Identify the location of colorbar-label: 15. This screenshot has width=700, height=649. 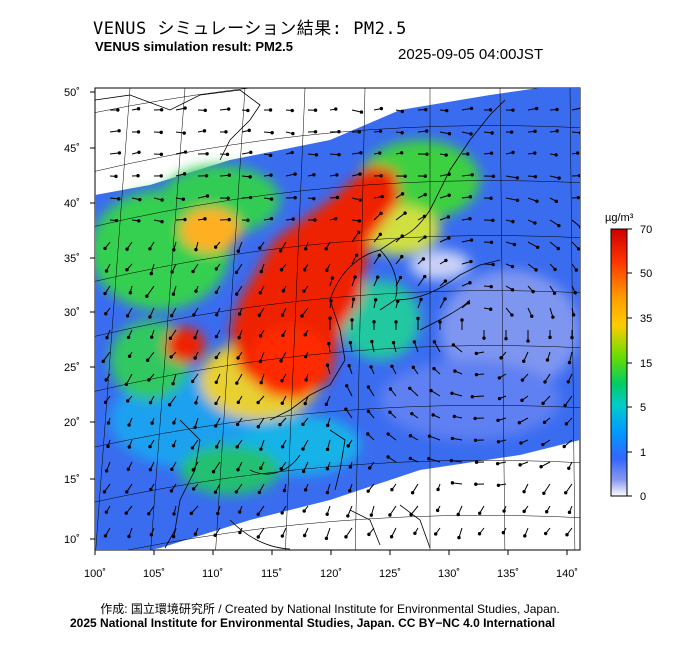
(646, 364).